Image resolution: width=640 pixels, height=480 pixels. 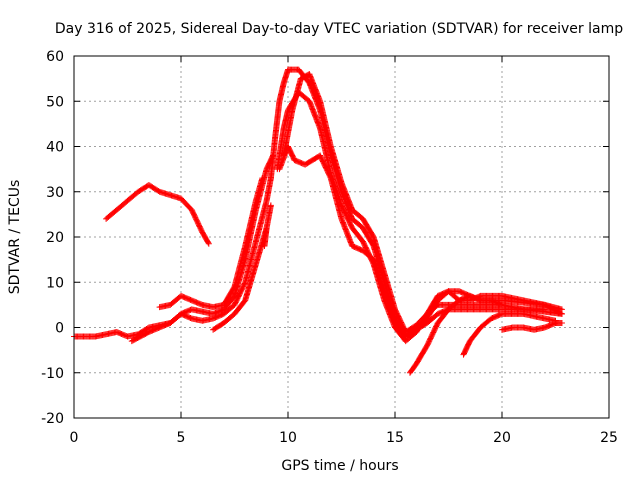 What do you see at coordinates (532, 326) in the screenshot?
I see `series-arc-m` at bounding box center [532, 326].